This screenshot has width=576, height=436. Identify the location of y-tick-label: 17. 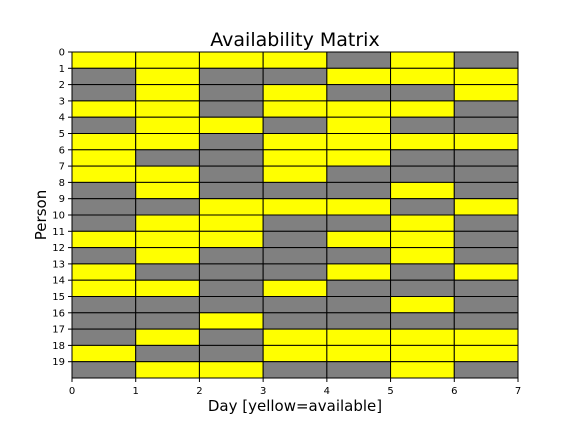
(58, 330).